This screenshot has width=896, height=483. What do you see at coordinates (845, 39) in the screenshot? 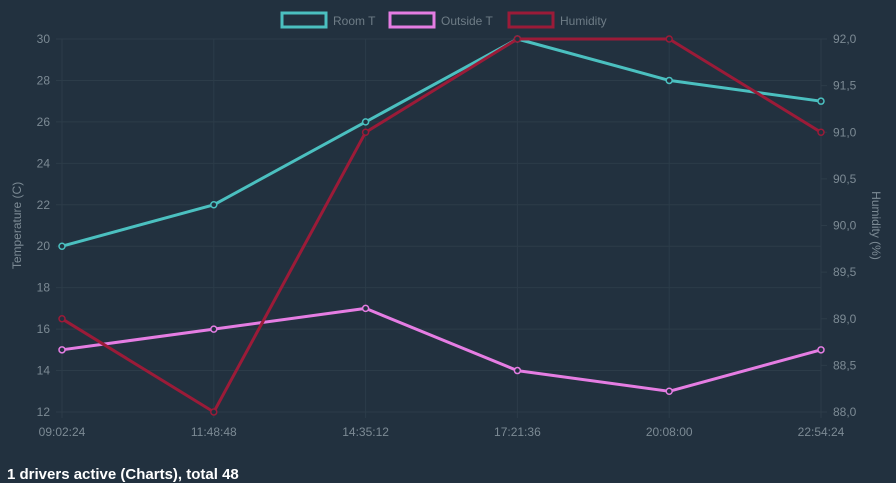
I see `y-right-tick-label: 92,0` at bounding box center [845, 39].